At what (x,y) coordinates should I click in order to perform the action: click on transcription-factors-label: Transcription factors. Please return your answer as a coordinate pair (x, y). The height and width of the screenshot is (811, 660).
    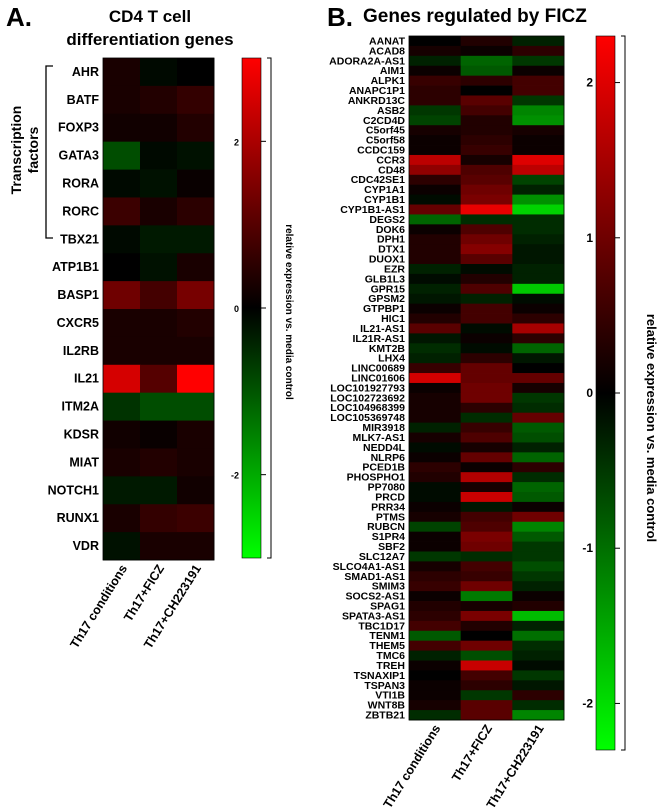
    Looking at the image, I should click on (24, 150).